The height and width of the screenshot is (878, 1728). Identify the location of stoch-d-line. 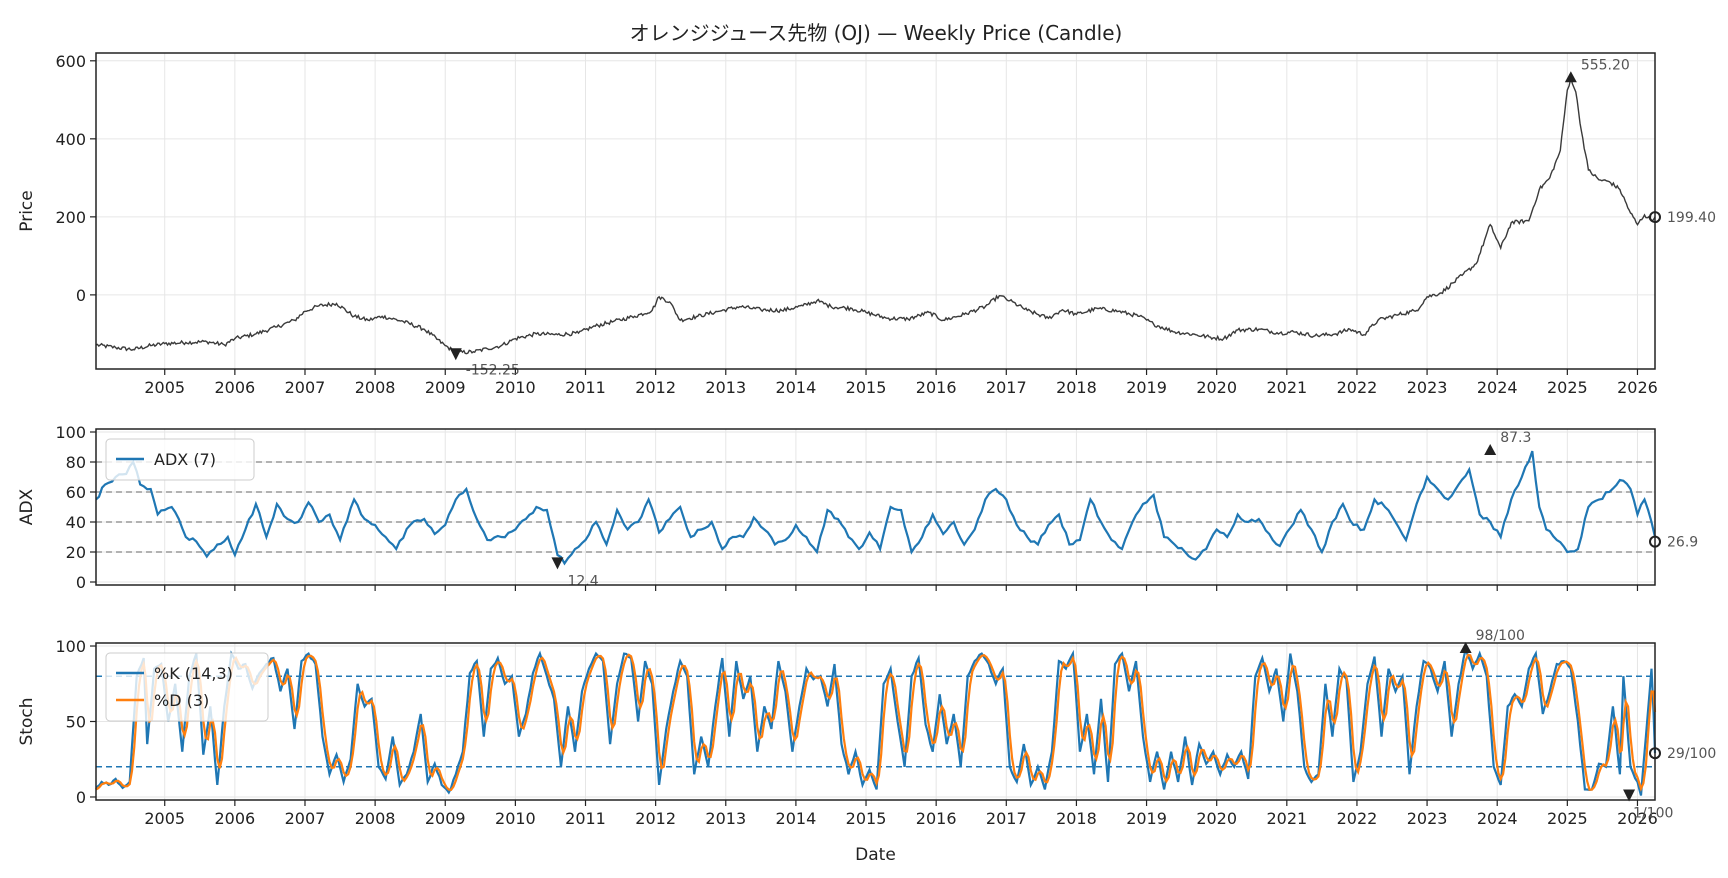
(876, 722).